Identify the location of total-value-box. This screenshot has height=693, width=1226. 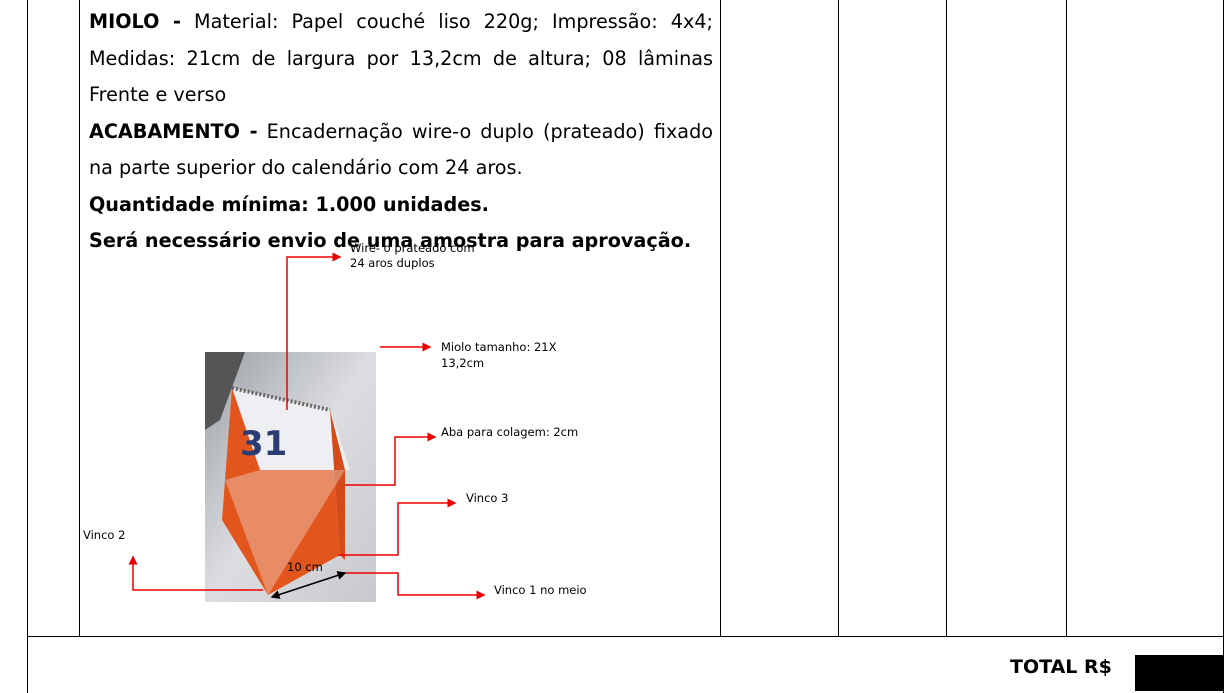
(1179, 673).